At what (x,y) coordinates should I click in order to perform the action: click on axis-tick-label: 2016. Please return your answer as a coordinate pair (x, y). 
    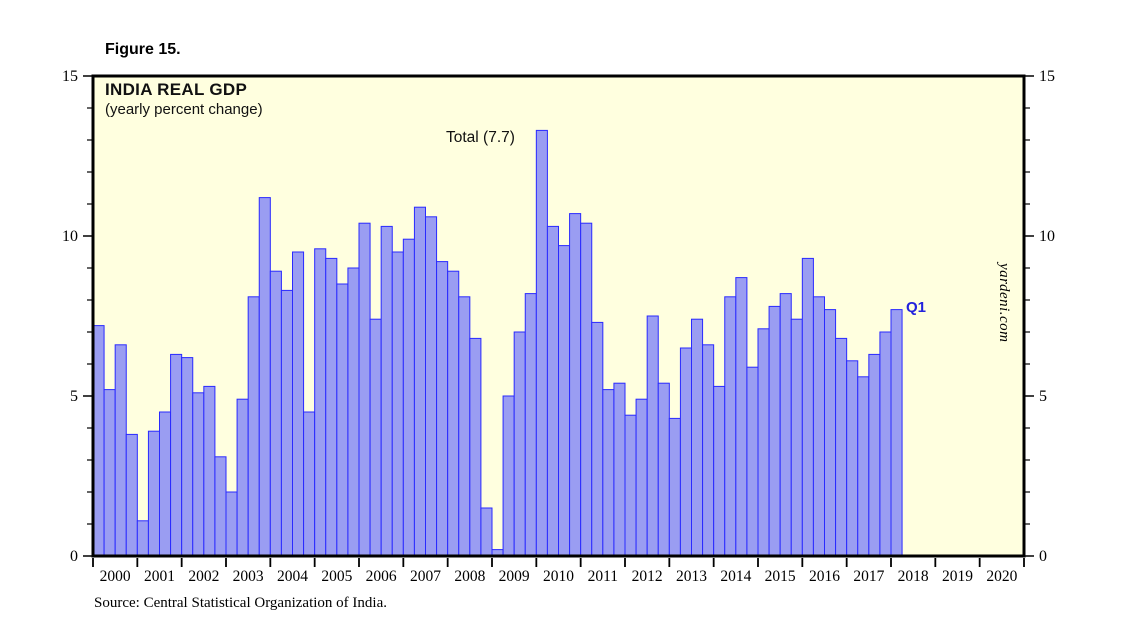
    Looking at the image, I should click on (824, 576).